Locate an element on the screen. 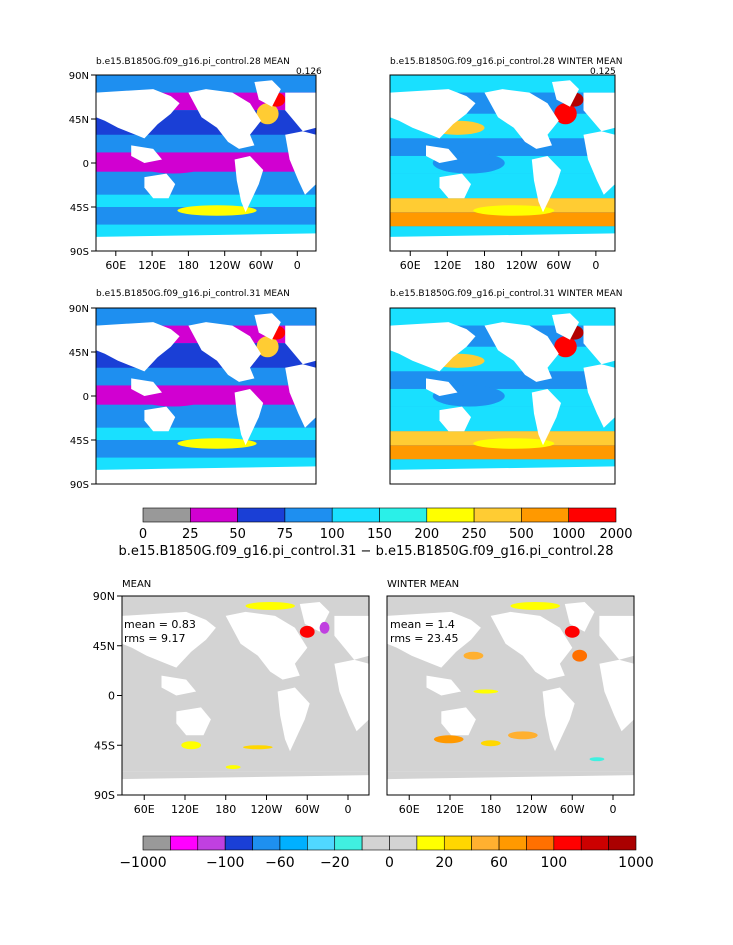  panel-3-axes: 90N 45N 0 45S 90S is located at coordinates (82, 397).